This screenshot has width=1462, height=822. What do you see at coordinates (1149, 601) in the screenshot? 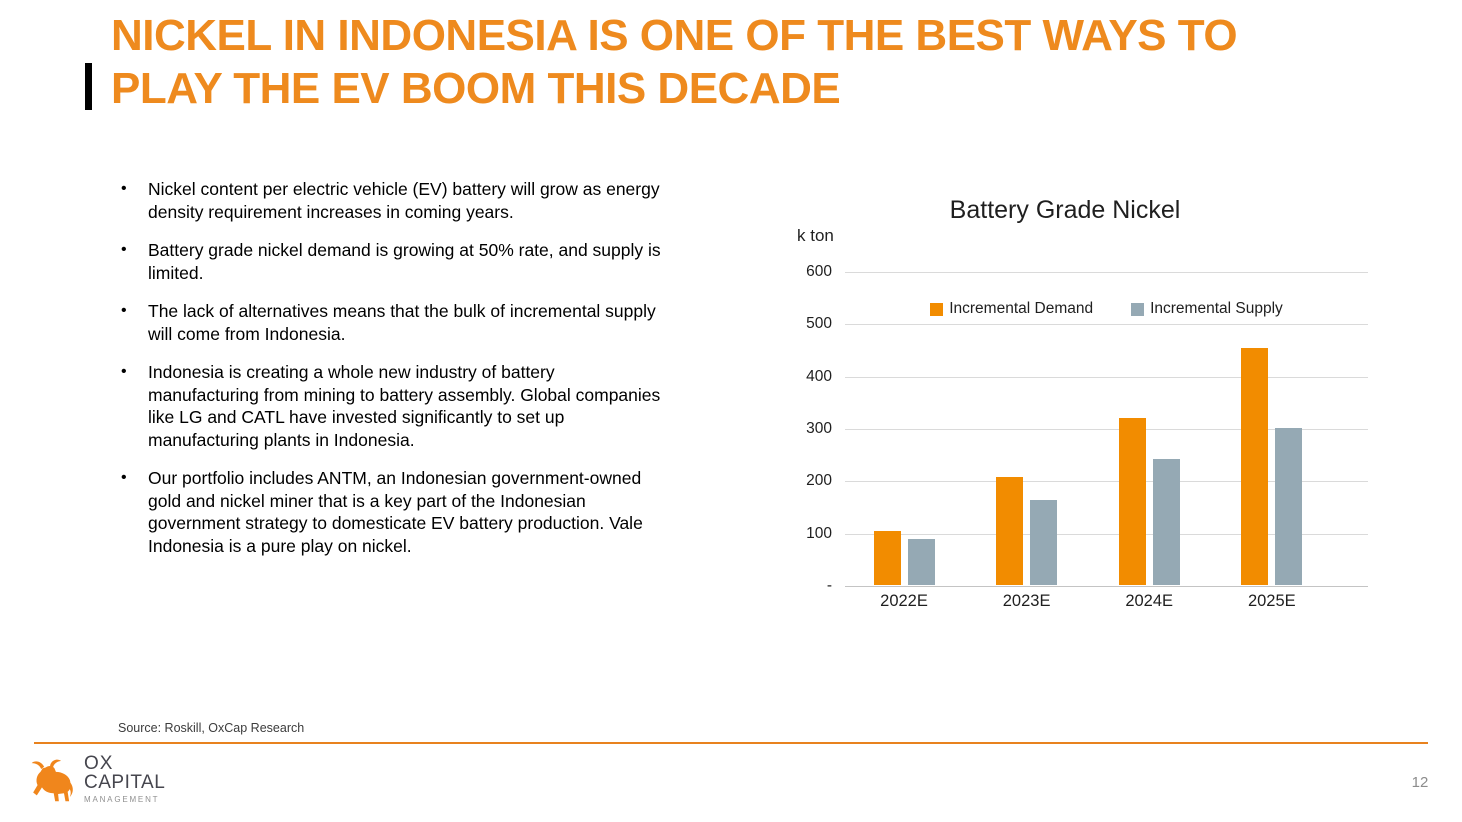
I see `x-axis-label: 2024E` at bounding box center [1149, 601].